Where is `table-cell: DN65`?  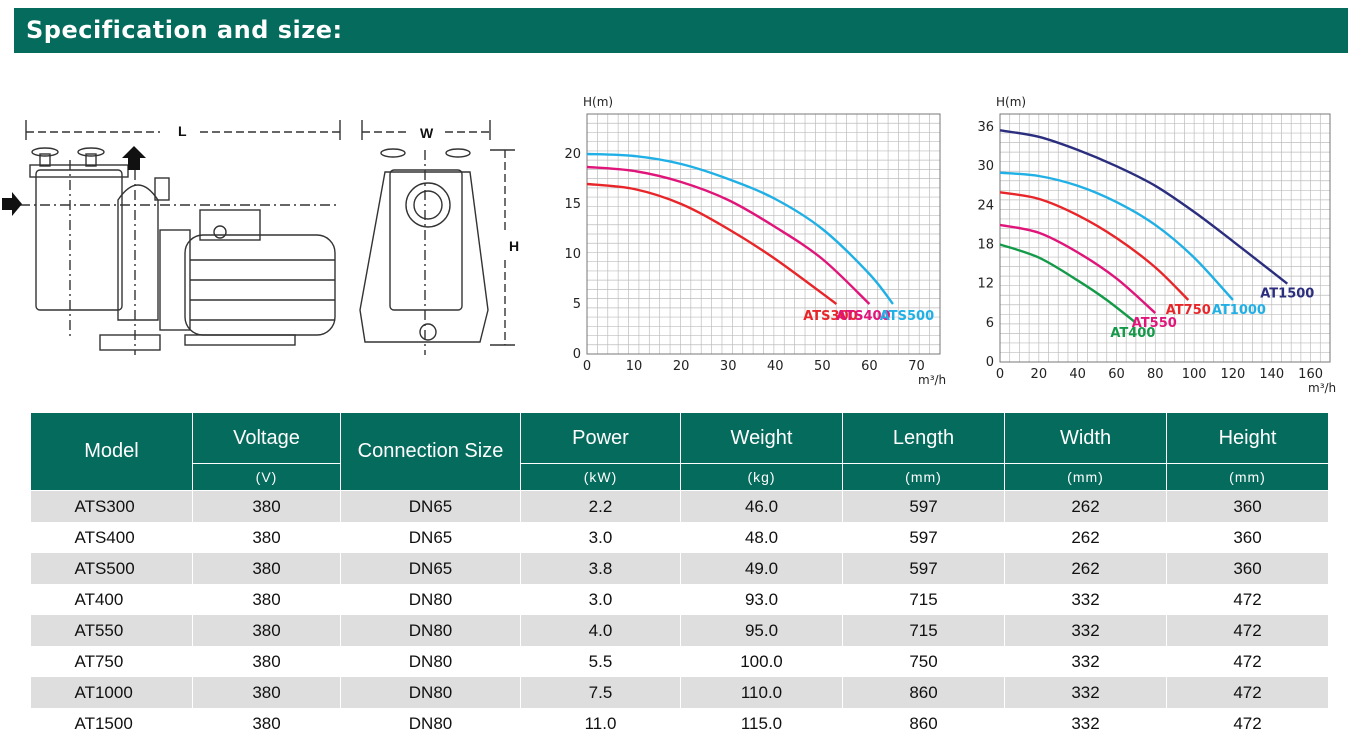 table-cell: DN65 is located at coordinates (430, 568).